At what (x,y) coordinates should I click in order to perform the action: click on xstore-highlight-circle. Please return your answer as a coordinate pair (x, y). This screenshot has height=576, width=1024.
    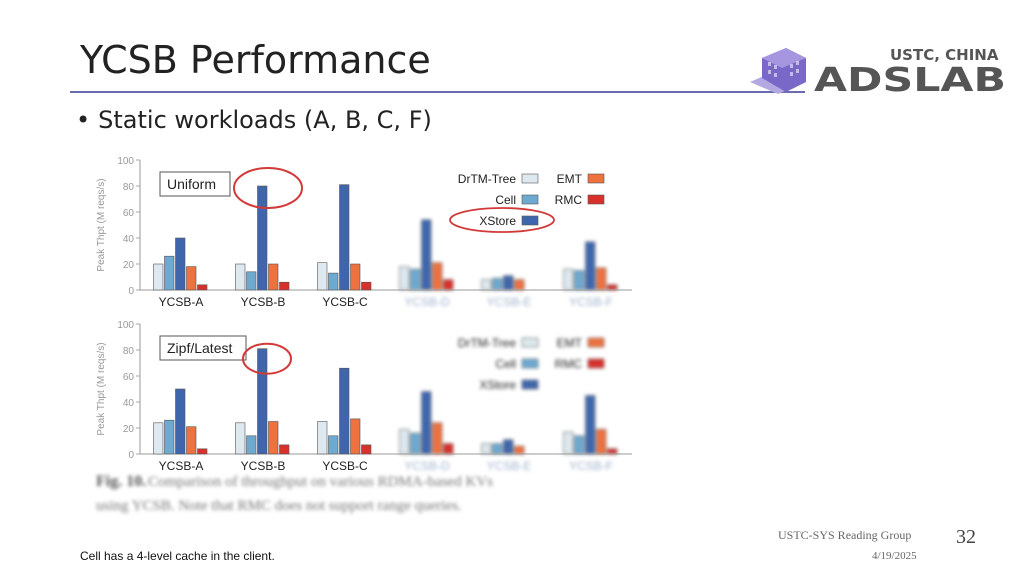
    Looking at the image, I should click on (502, 220).